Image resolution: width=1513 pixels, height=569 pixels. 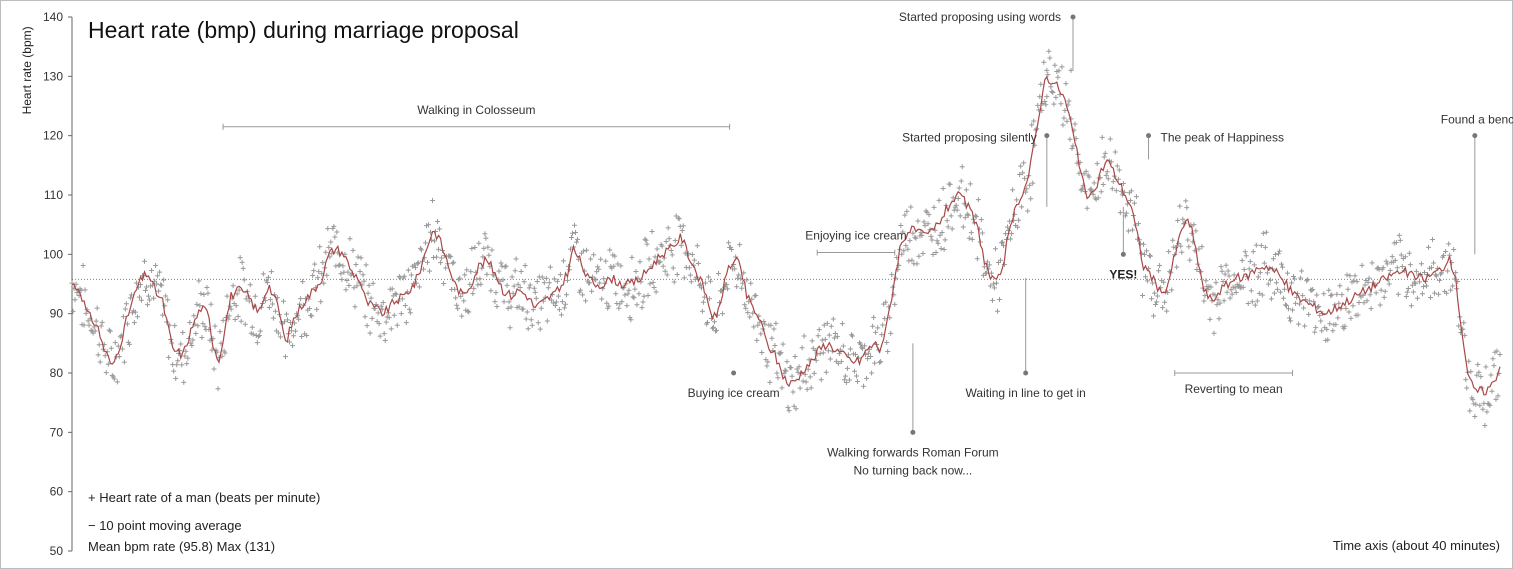 What do you see at coordinates (980, 17) in the screenshot?
I see `annotation-label: Started proposing using words` at bounding box center [980, 17].